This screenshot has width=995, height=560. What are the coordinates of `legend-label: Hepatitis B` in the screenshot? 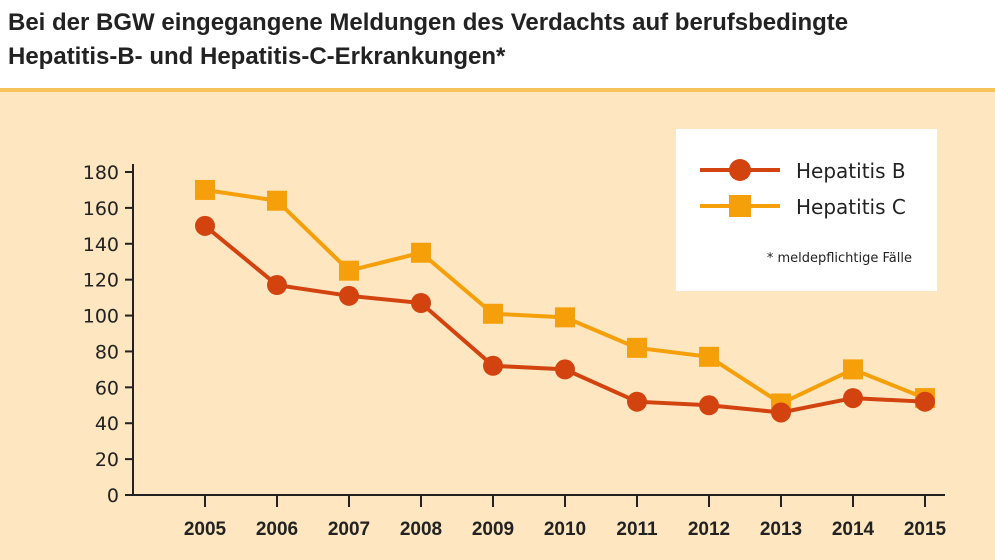 It's located at (851, 171).